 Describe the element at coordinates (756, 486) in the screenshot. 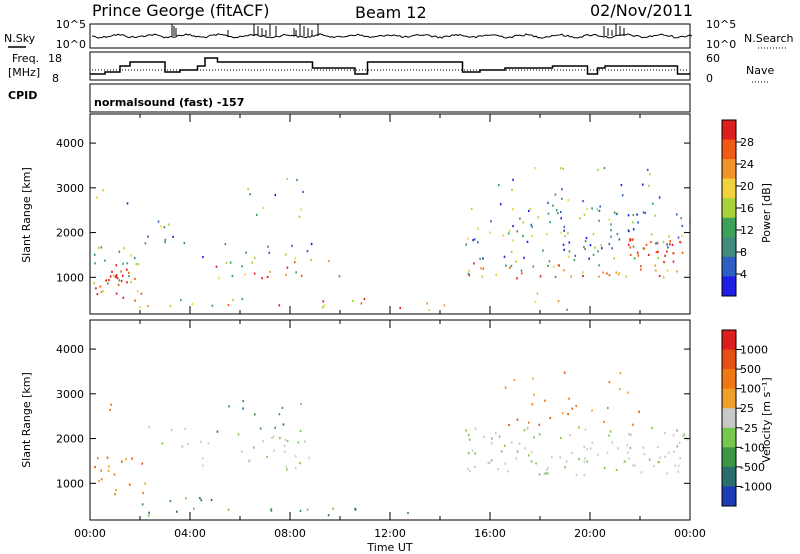

I see `colorbar-tick-label: -1000` at that location.